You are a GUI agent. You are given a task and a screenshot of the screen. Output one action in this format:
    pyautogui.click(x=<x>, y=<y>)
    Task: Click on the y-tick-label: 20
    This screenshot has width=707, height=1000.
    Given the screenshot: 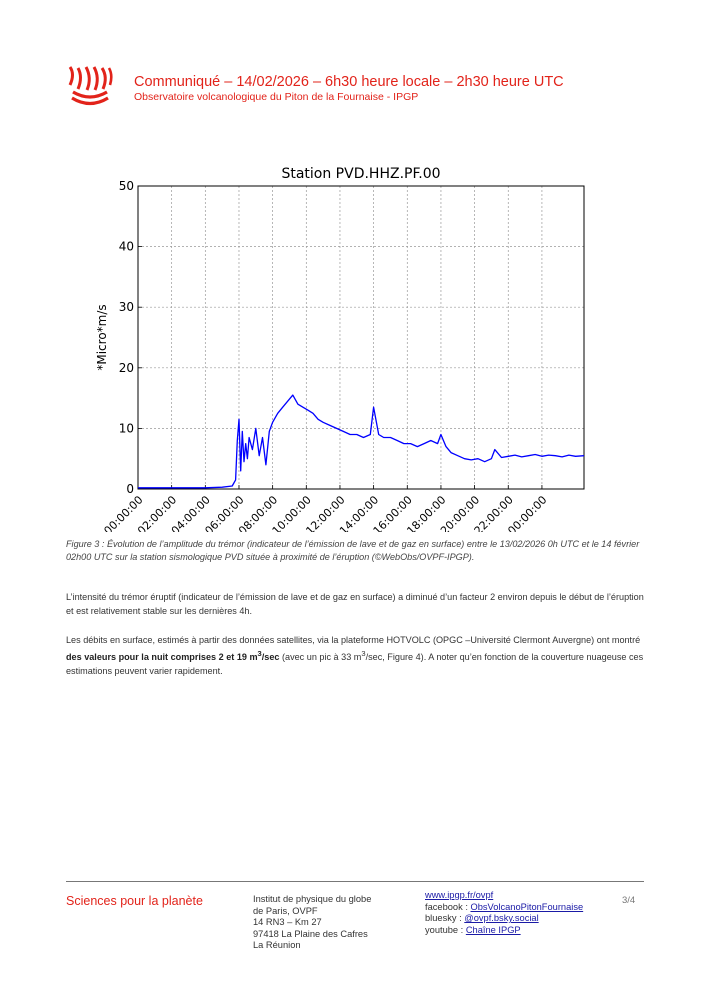 What is the action you would take?
    pyautogui.click(x=126, y=368)
    